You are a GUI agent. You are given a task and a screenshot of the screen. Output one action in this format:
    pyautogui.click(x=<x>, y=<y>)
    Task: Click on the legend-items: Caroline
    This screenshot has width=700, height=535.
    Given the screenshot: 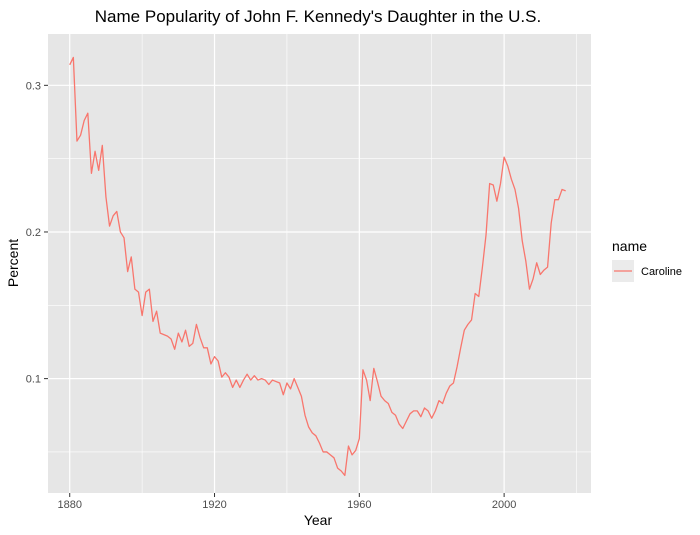 What is the action you would take?
    pyautogui.click(x=647, y=271)
    